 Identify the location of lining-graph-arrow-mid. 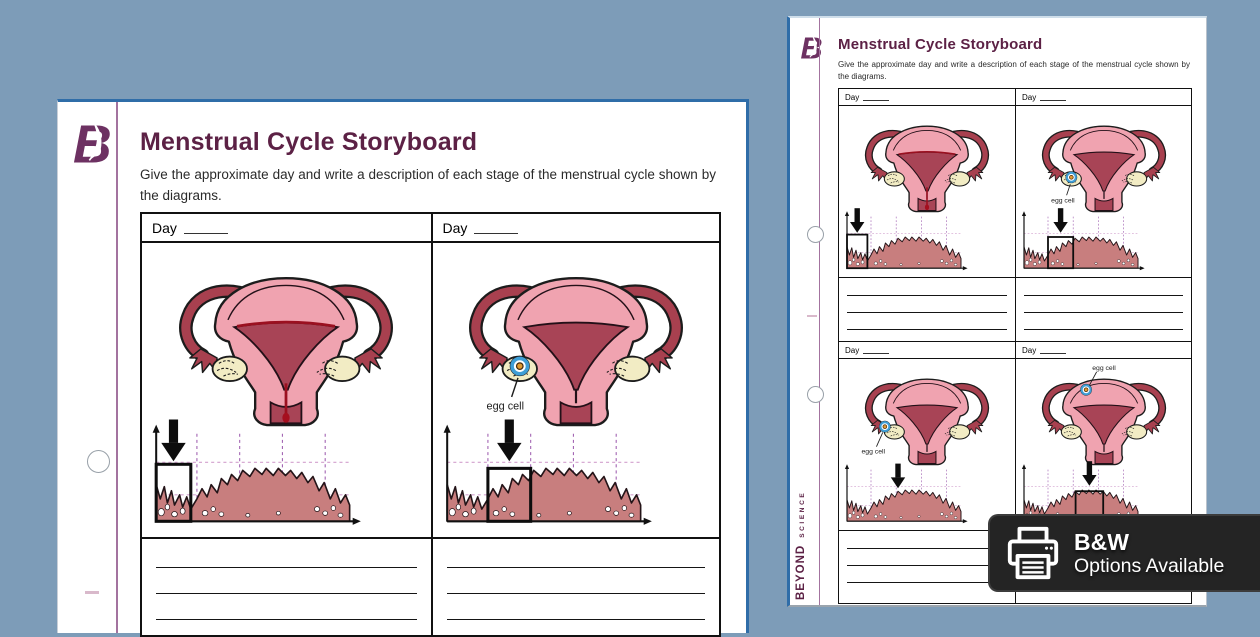
(906, 493).